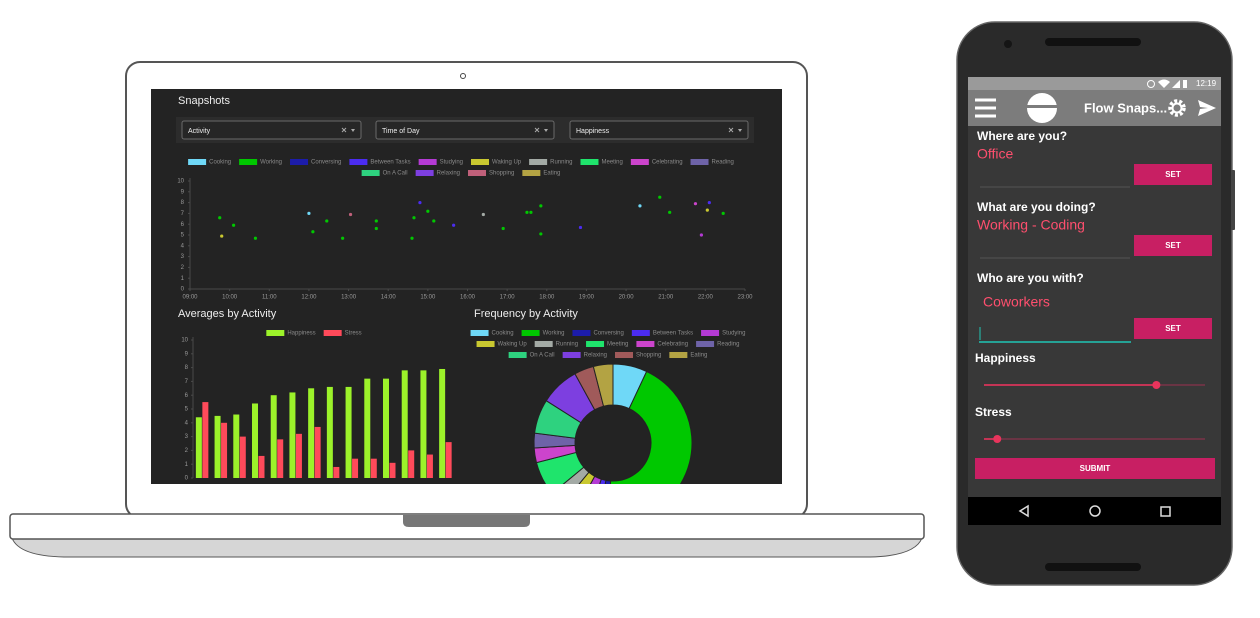  I want to click on home-button, so click(1095, 511).